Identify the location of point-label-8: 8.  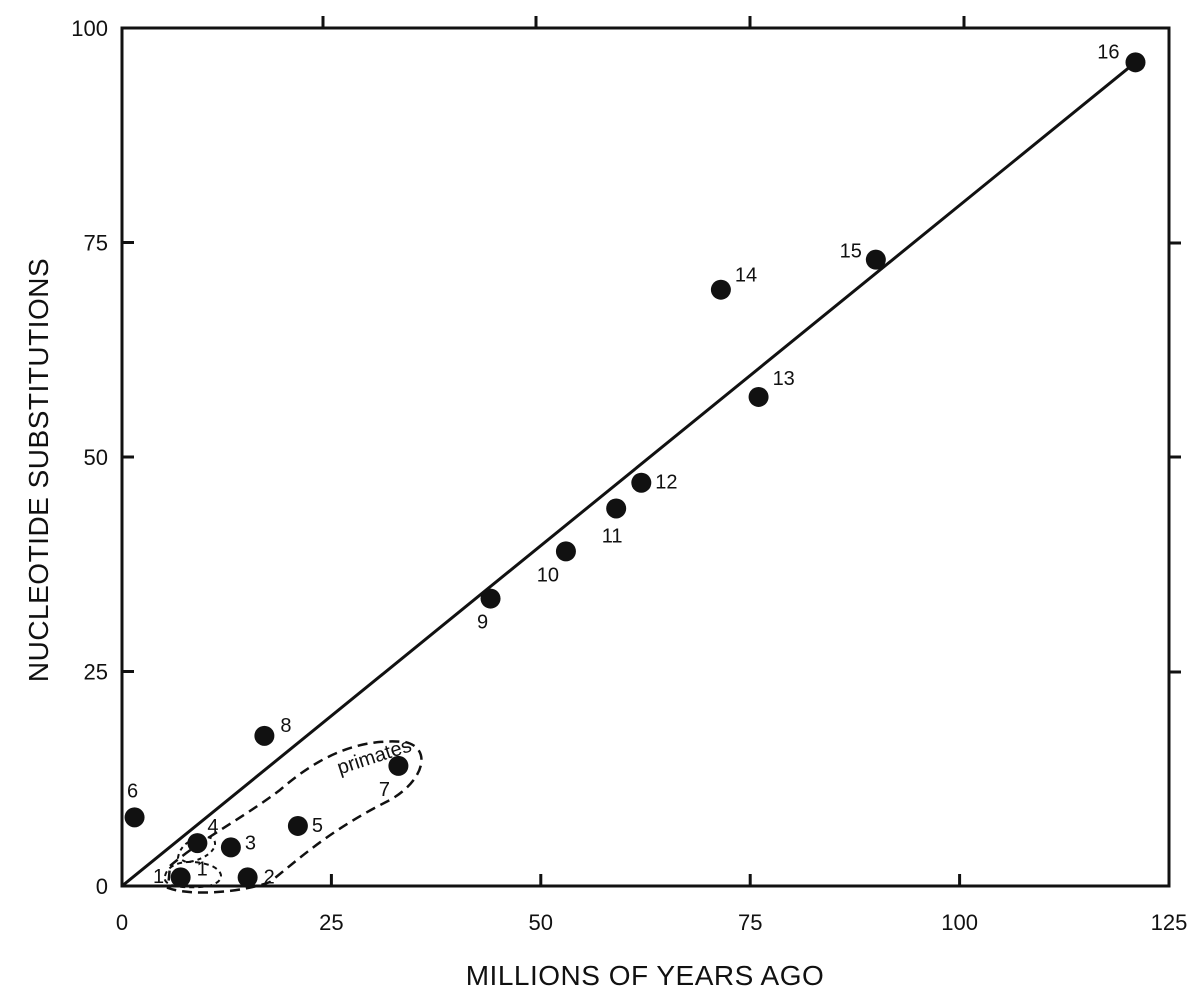
(285, 726).